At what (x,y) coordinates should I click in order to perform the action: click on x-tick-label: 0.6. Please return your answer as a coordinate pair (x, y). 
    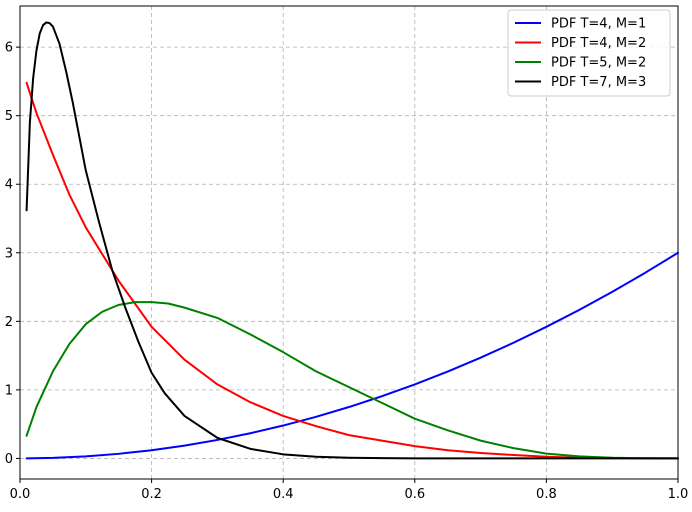
    Looking at the image, I should click on (414, 494).